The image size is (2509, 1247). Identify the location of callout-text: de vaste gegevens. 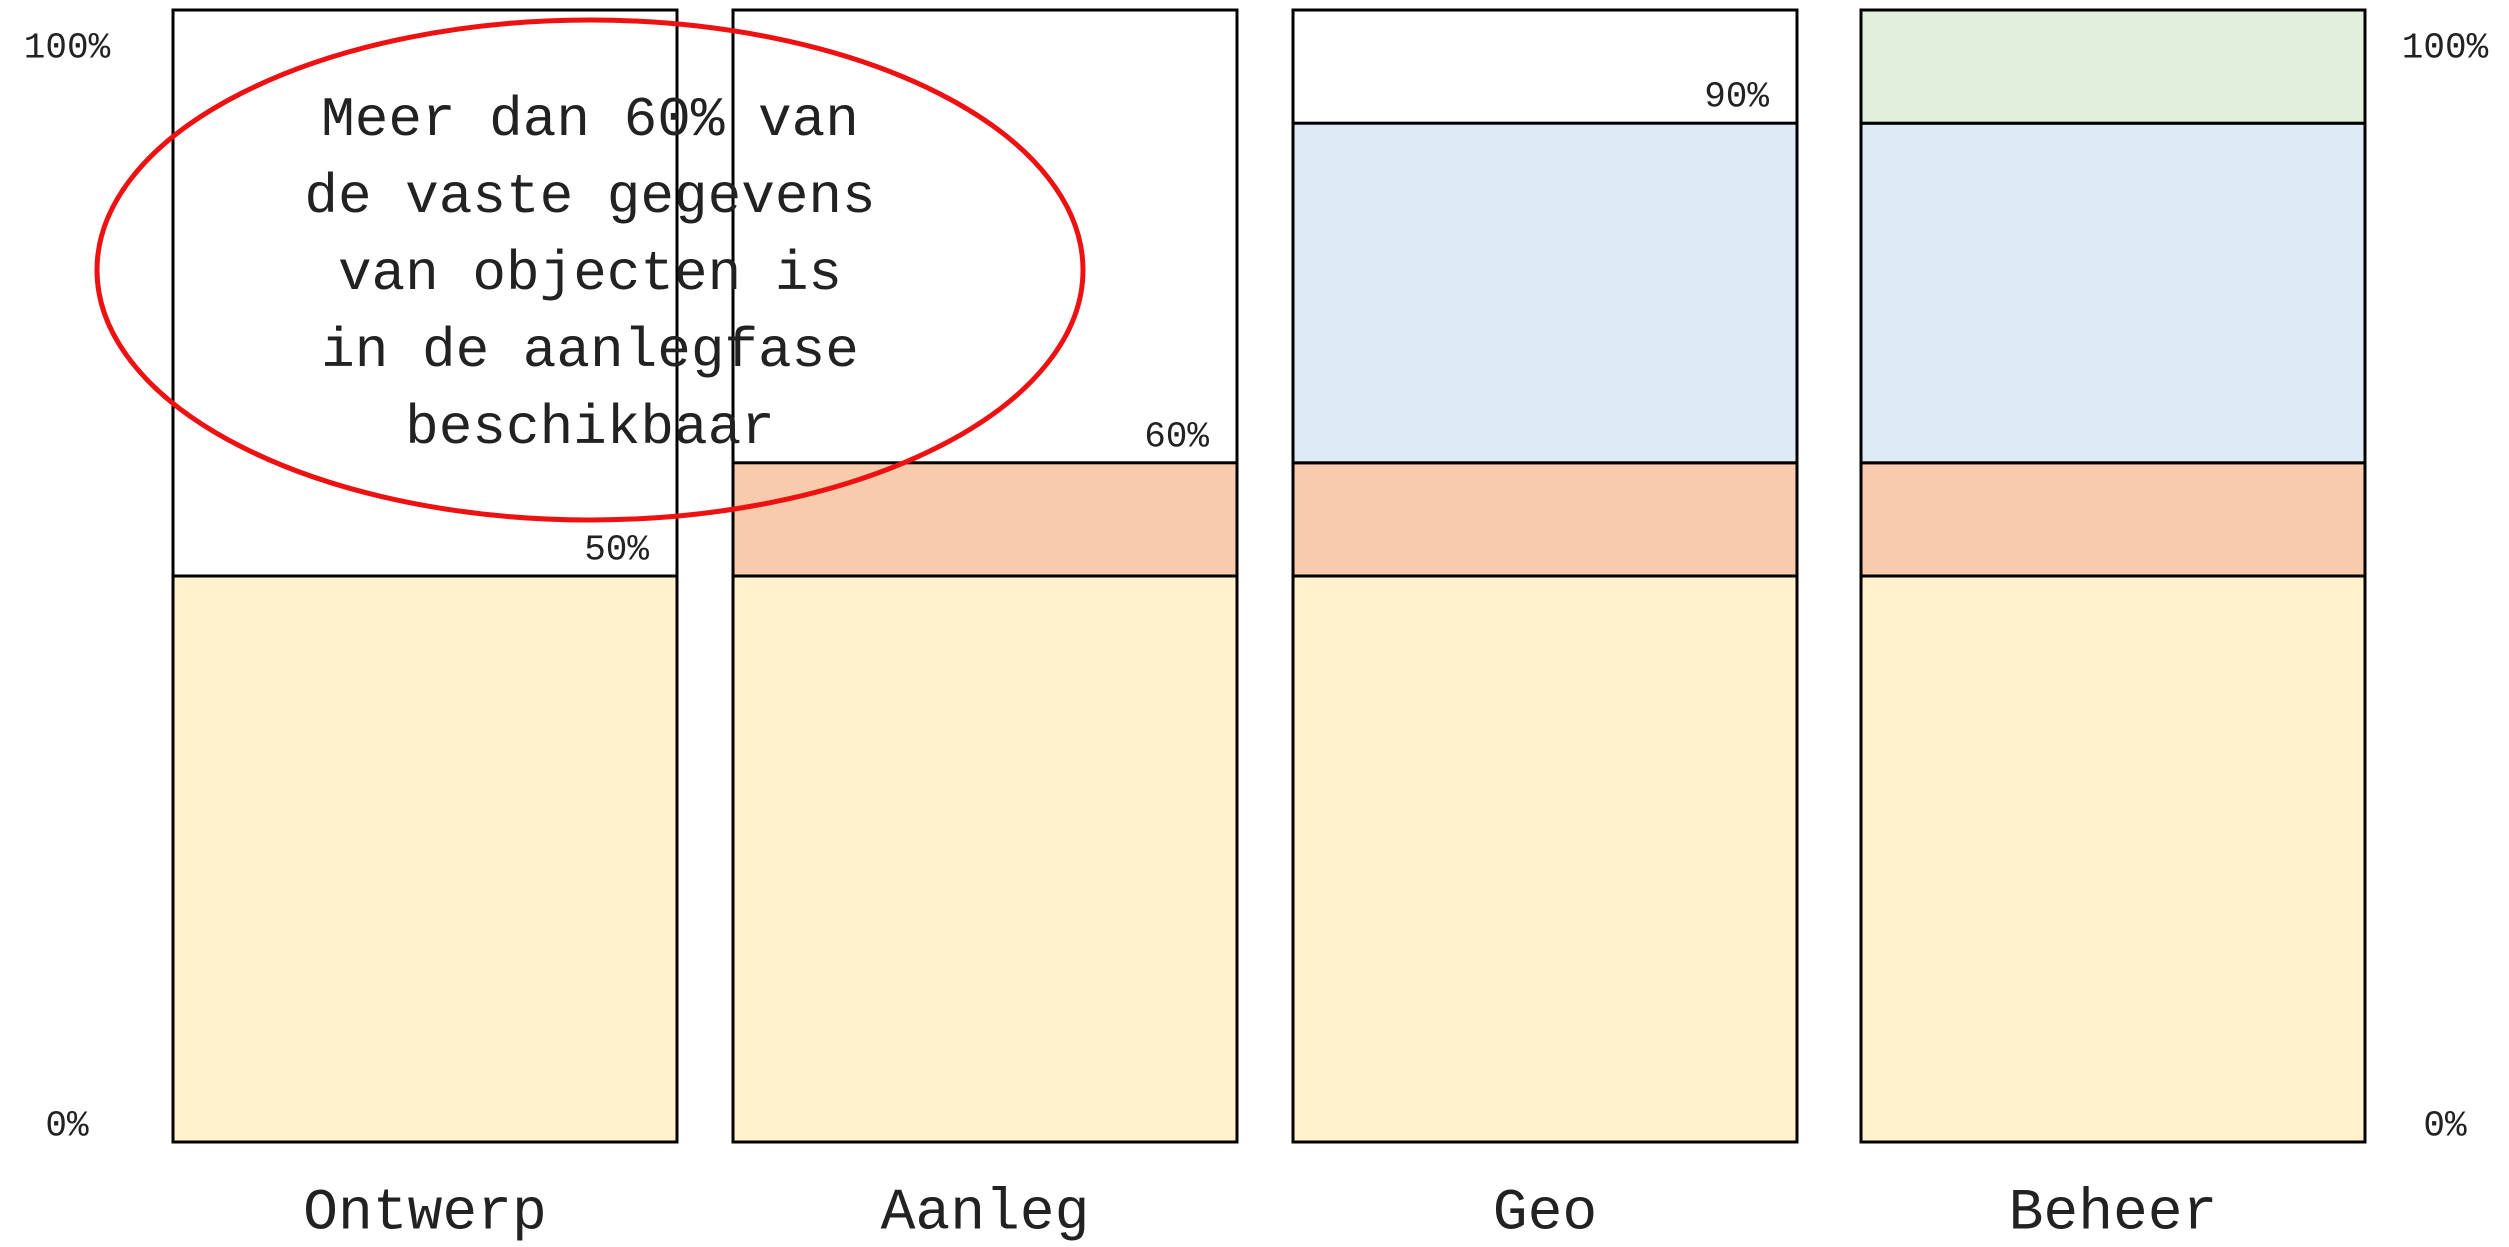
(589, 197).